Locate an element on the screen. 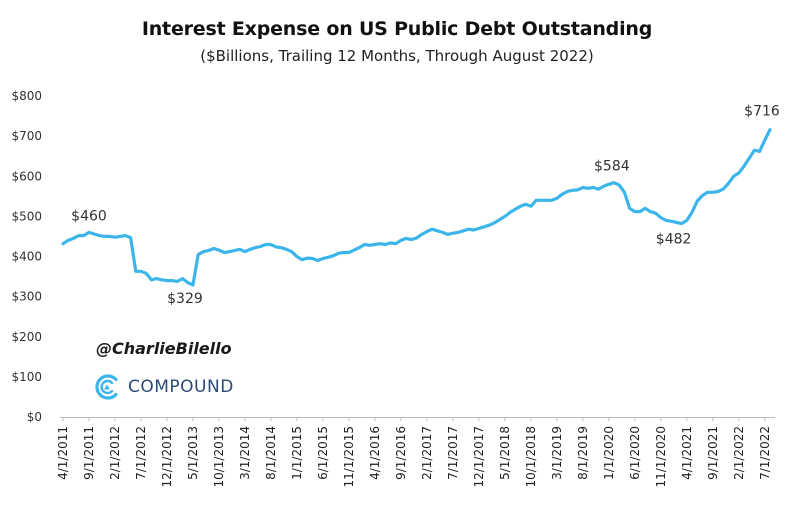 The image size is (794, 510). x-tick-label: 6/1/2020 is located at coordinates (635, 453).